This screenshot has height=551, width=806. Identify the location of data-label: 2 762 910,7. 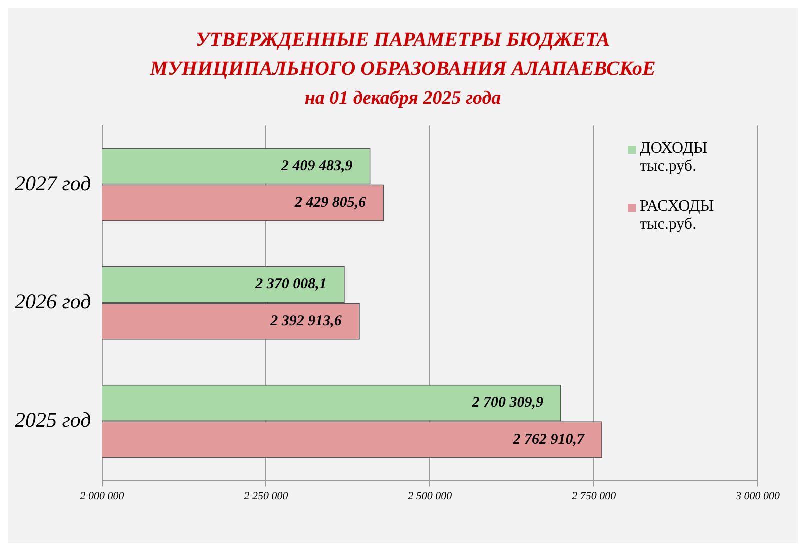
(549, 440).